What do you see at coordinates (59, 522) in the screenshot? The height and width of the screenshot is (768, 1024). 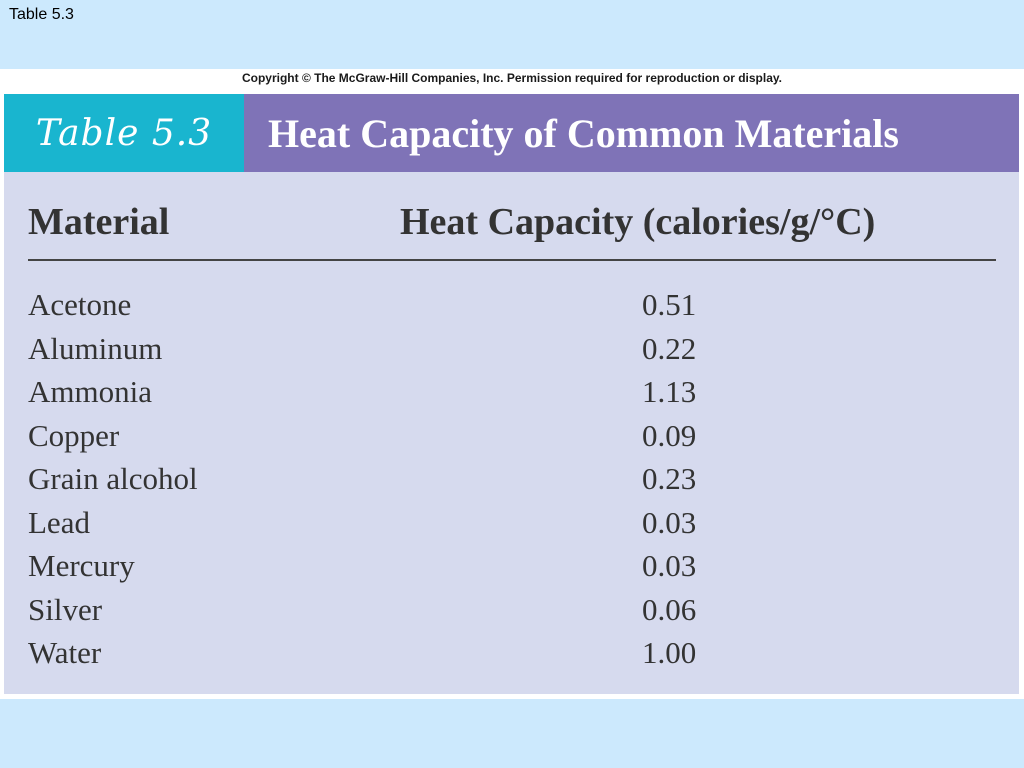 I see `material-cell: Lead` at bounding box center [59, 522].